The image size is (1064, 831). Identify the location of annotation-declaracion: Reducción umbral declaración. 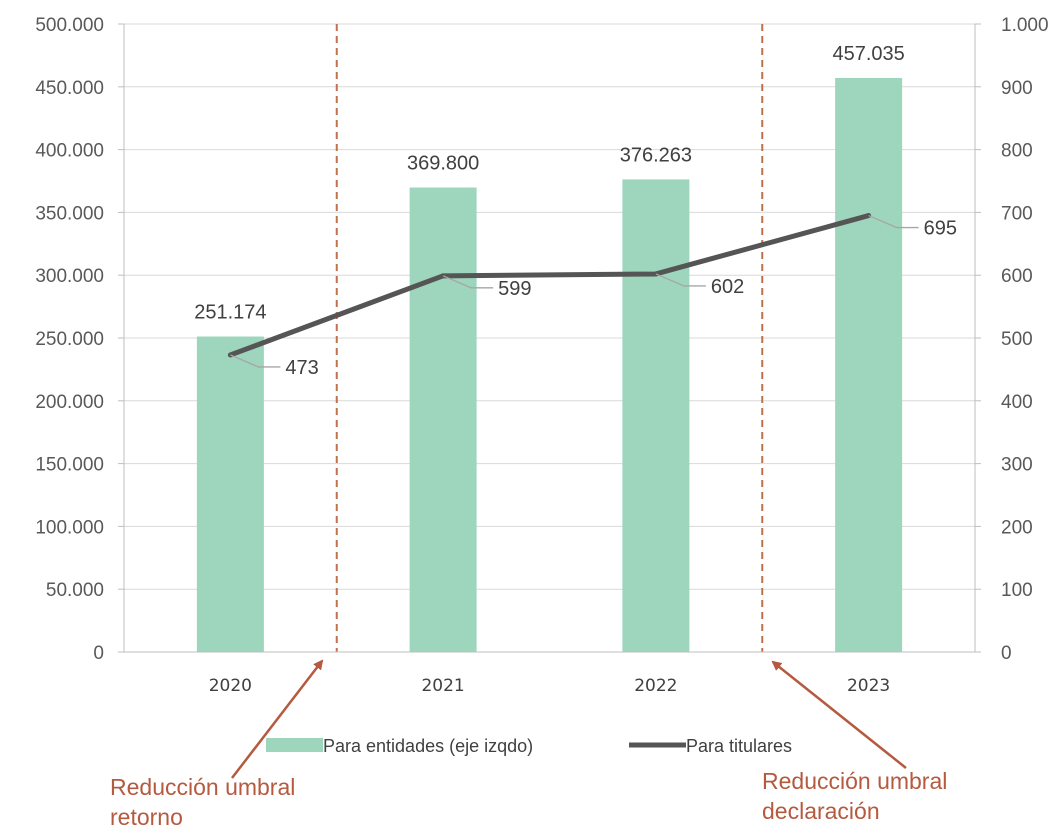
(854, 796).